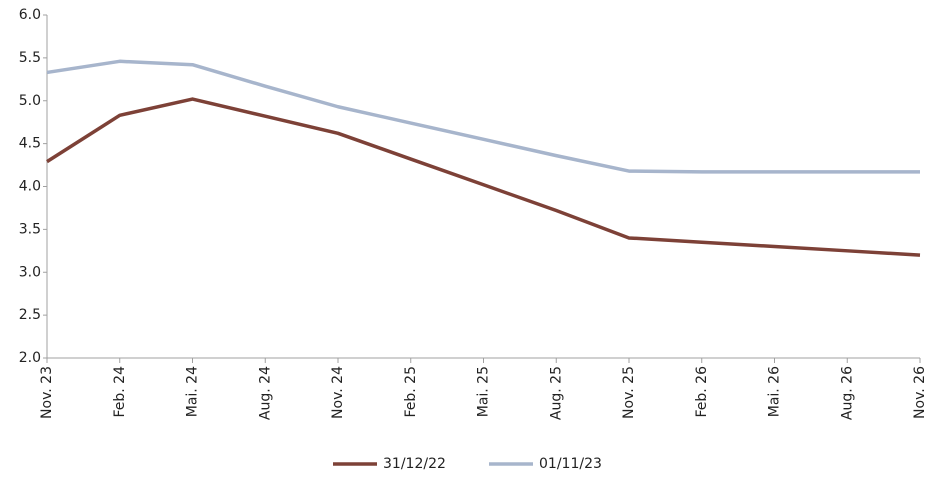  Describe the element at coordinates (556, 393) in the screenshot. I see `x-tick-label: Aug. 25` at that location.